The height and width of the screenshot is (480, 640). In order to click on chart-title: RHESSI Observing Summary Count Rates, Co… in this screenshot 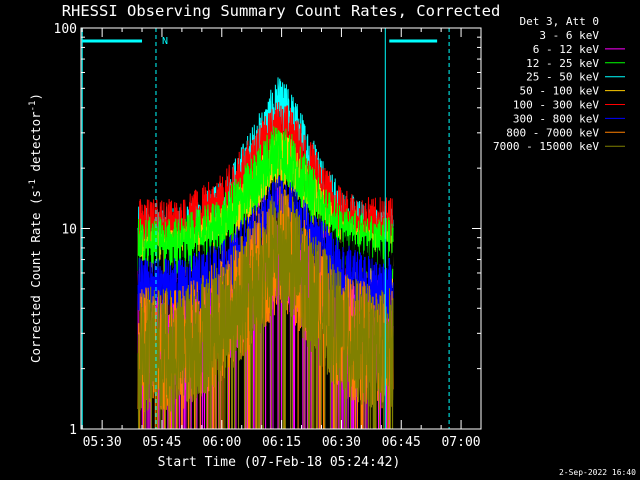, I will do `click(281, 11)`.